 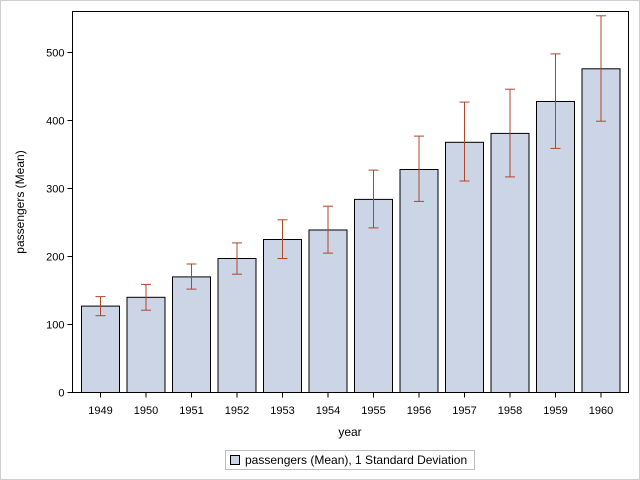 What do you see at coordinates (555, 101) in the screenshot?
I see `error-bar-1959` at bounding box center [555, 101].